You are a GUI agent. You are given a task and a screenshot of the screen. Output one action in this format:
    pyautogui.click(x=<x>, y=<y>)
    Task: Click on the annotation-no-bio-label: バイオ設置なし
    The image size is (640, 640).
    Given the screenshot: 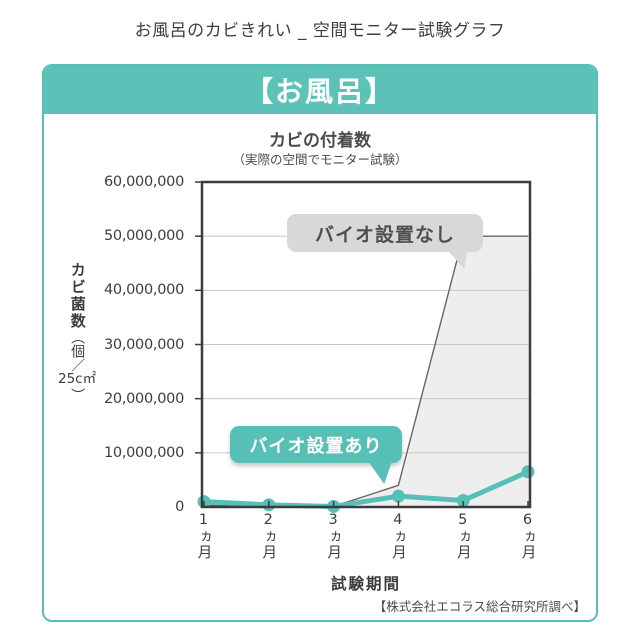 What is the action you would take?
    pyautogui.click(x=384, y=234)
    